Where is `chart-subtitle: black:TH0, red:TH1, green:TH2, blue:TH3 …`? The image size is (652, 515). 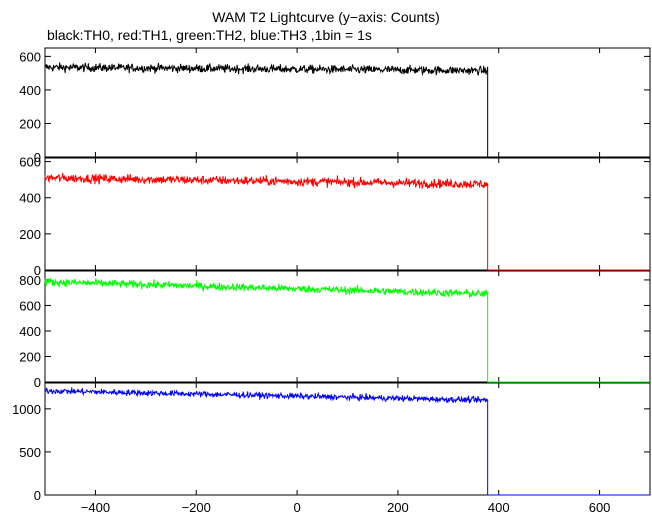
chart-subtitle: black:TH0, red:TH1, green:TH2, blue:TH3 … is located at coordinates (209, 35).